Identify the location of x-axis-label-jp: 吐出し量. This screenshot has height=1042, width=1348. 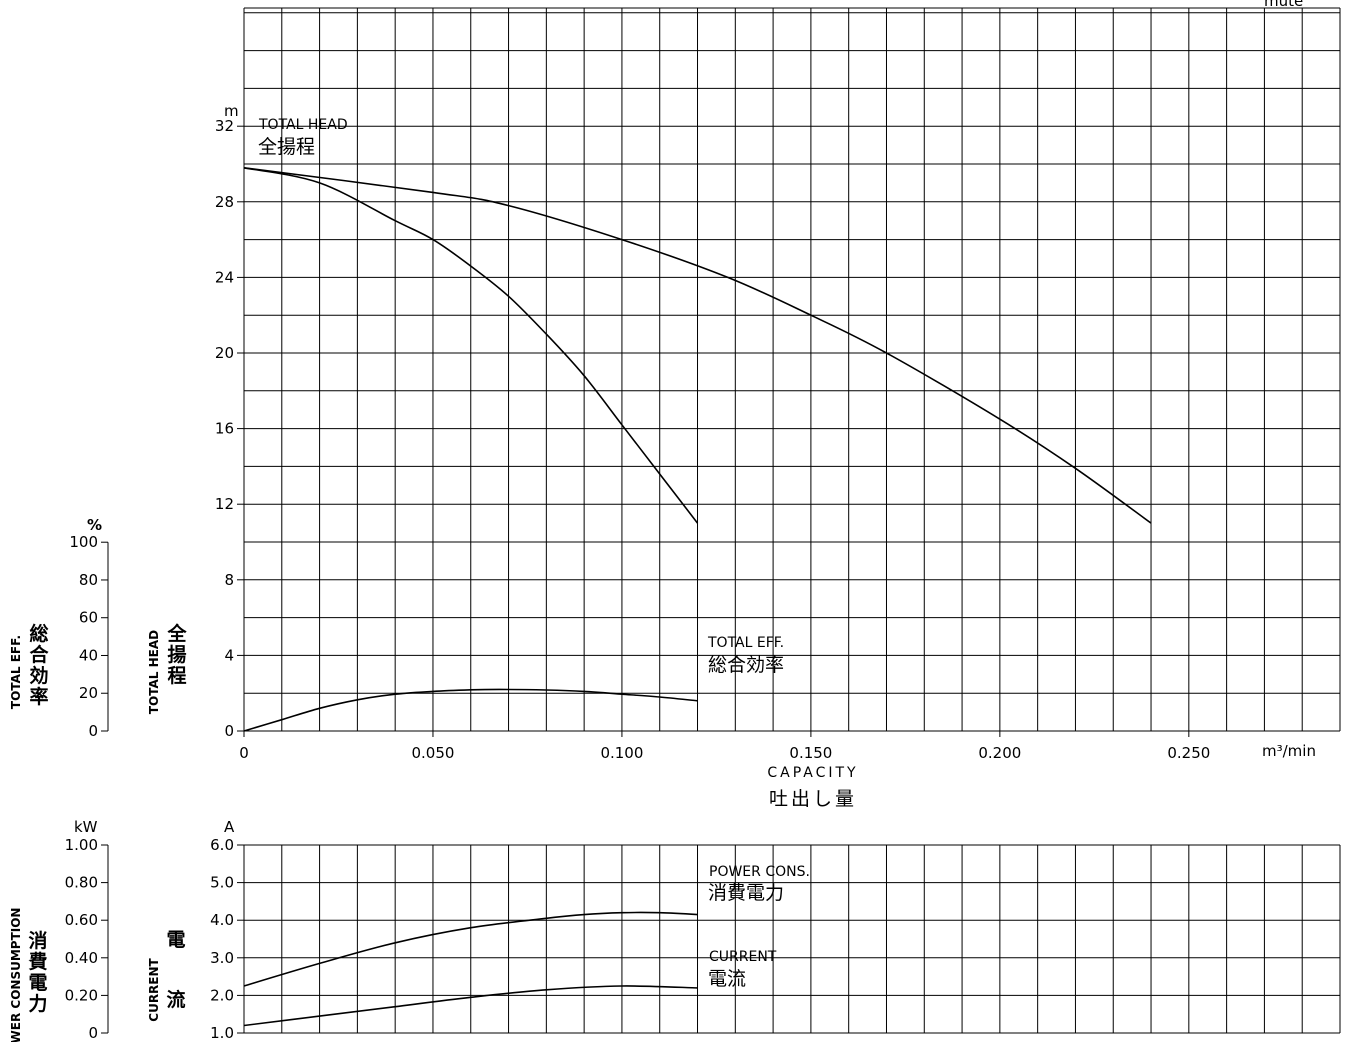
(813, 799).